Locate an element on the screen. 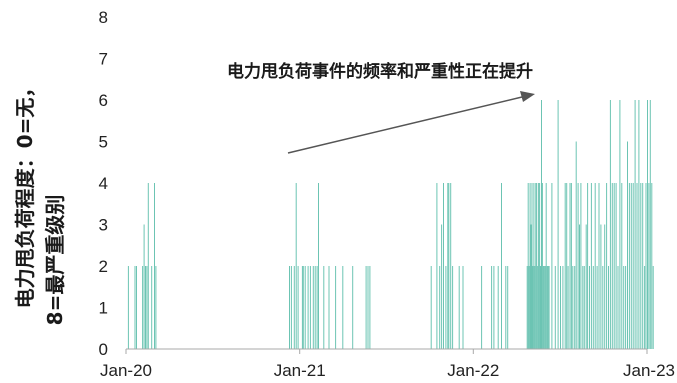  x-tick-label: Jan-20 is located at coordinates (126, 370).